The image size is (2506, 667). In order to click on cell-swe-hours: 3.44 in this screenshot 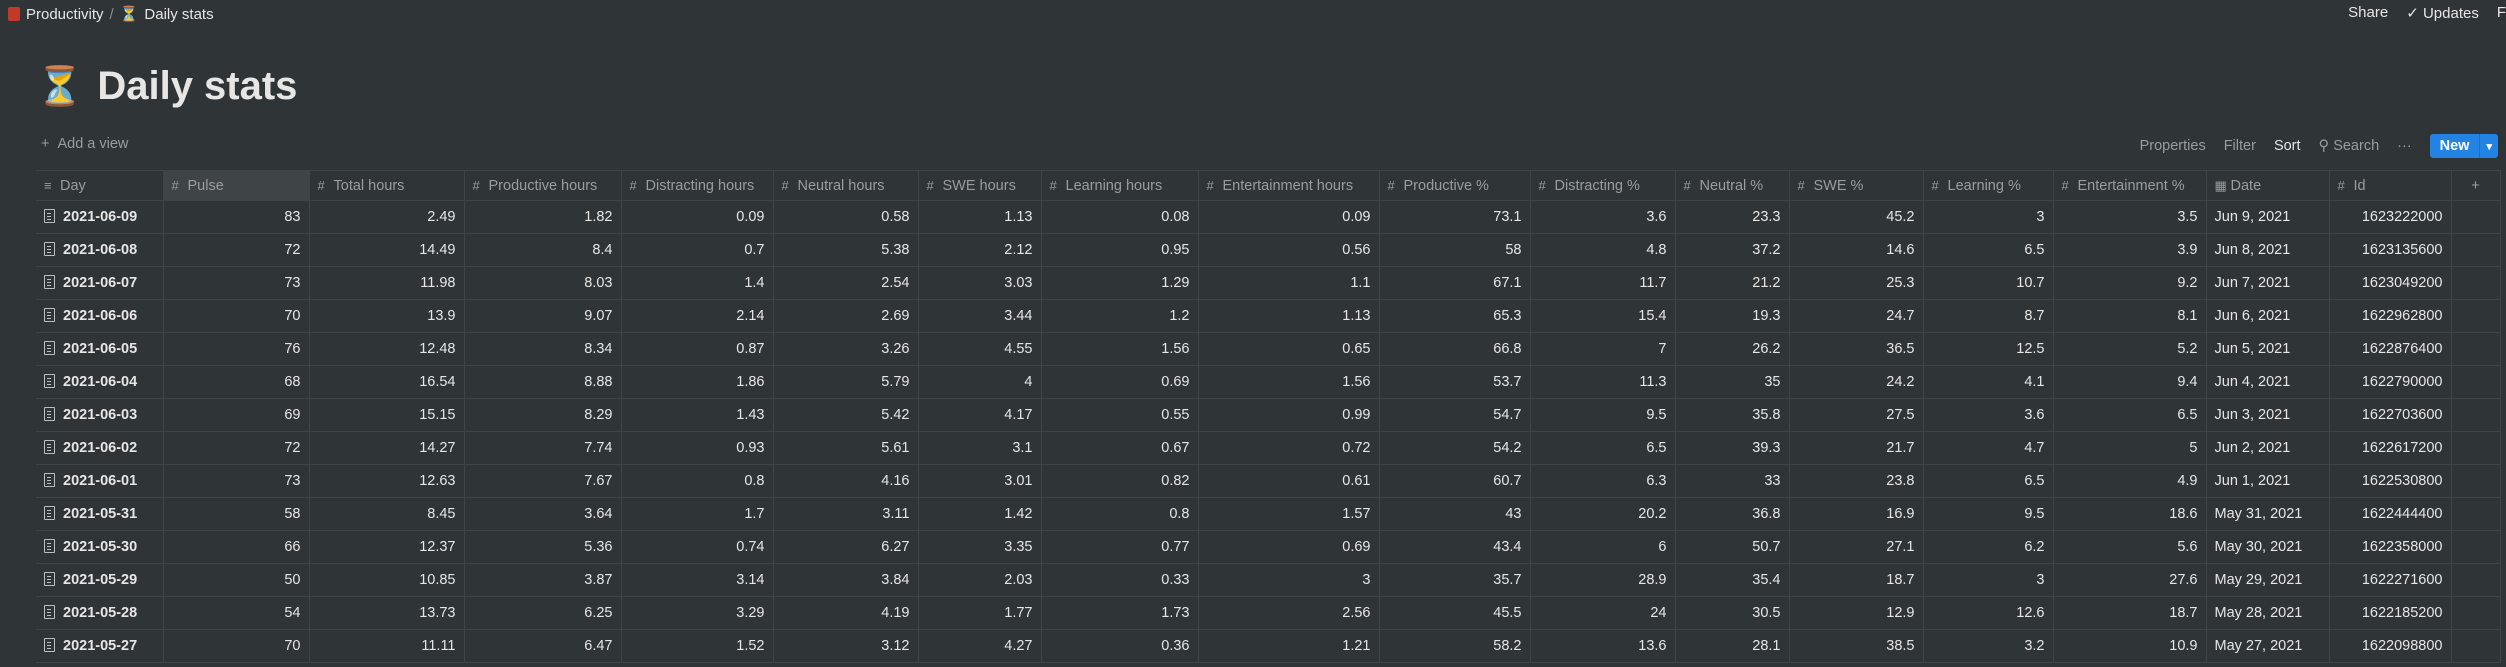, I will do `click(979, 316)`.